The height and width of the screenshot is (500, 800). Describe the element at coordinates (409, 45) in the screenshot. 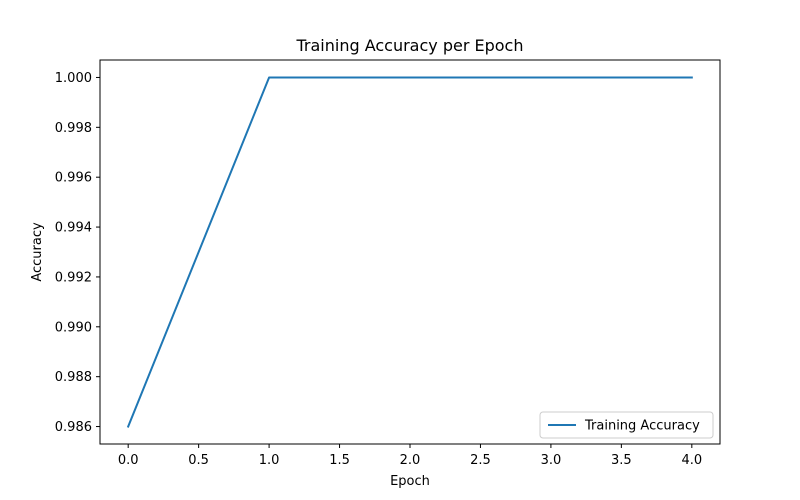

I see `chart-title: Training Accuracy per Epoch` at that location.